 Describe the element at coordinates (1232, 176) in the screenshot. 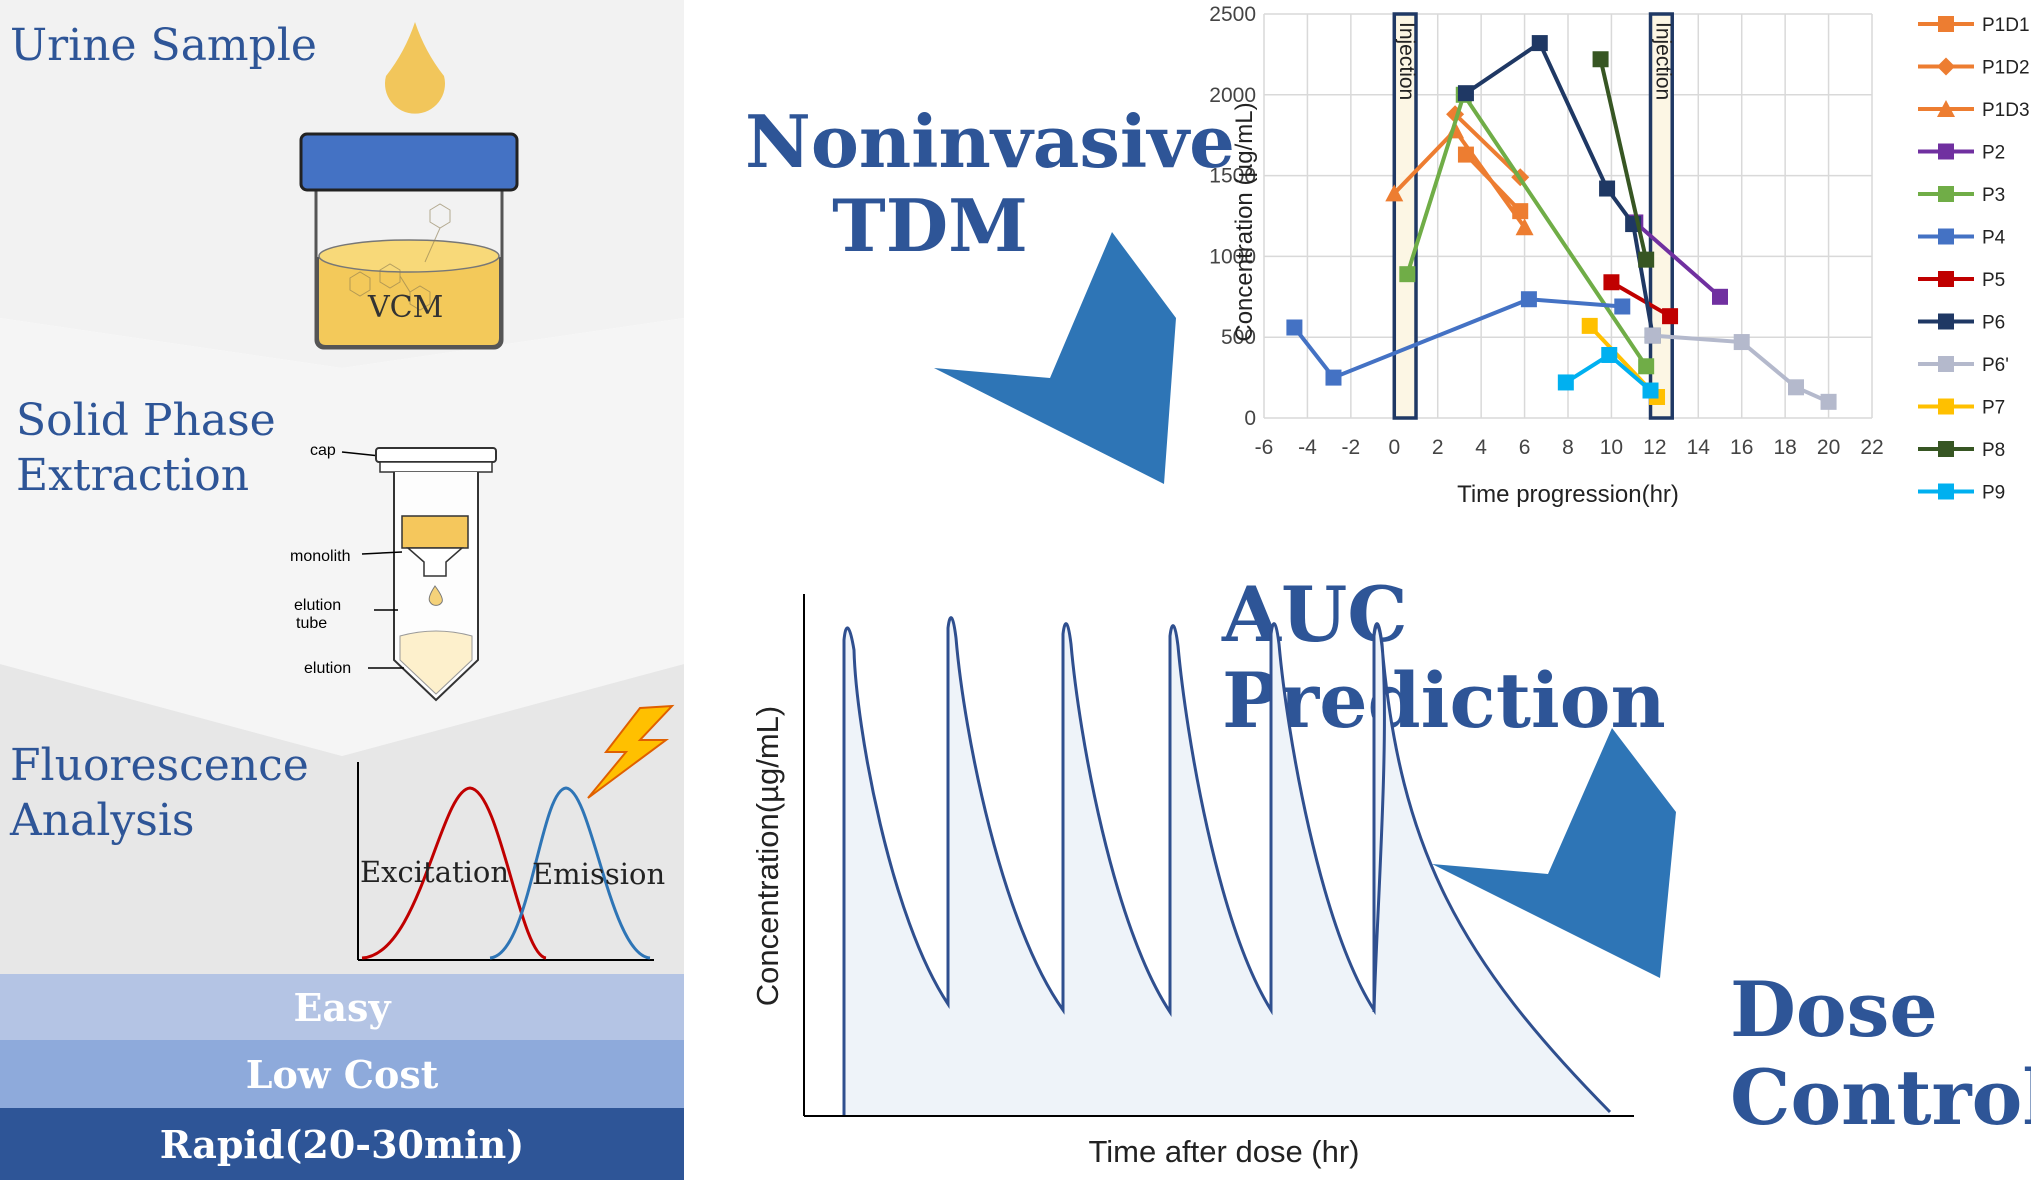

I see `chart1-y-tick-label: 1500` at that location.